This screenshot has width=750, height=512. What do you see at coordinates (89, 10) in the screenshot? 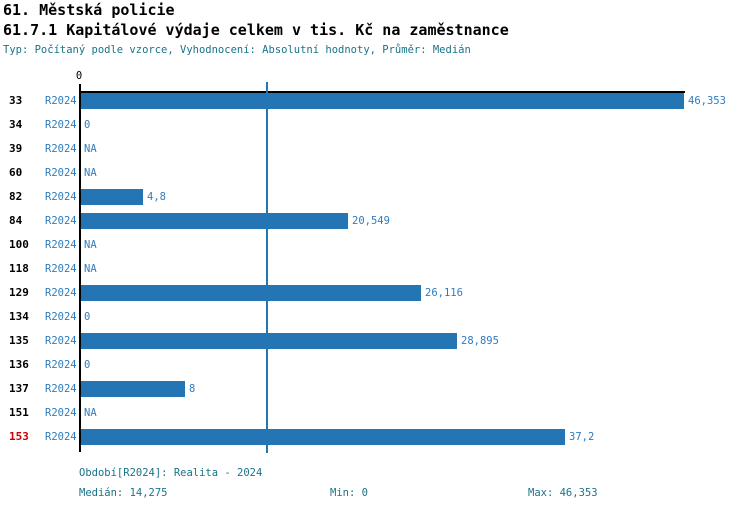
I see `page-title: 61. Městská policie` at bounding box center [89, 10].